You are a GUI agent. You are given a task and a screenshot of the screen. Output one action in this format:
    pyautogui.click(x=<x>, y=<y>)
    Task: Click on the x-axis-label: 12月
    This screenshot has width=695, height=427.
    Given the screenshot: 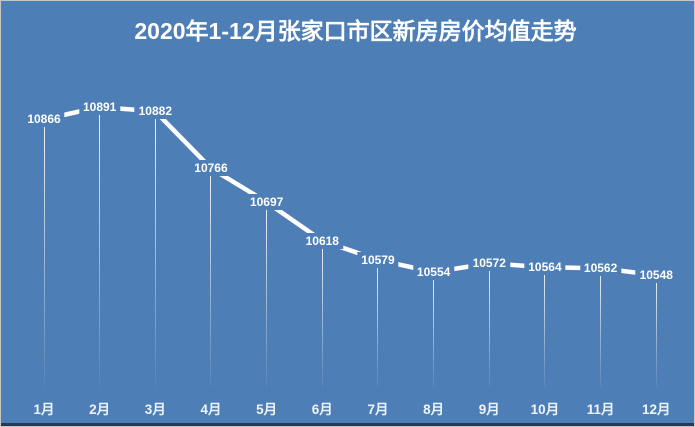 What is the action you would take?
    pyautogui.click(x=656, y=409)
    